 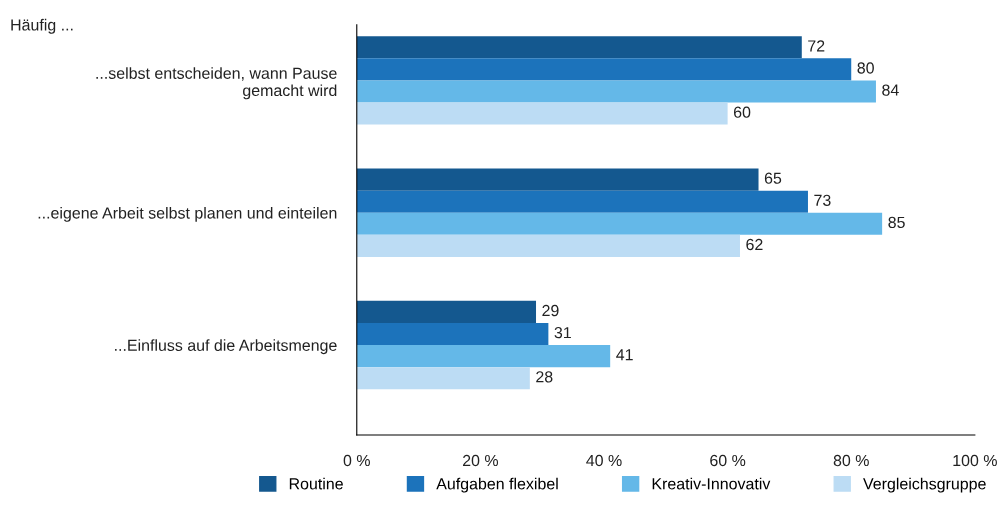 I want to click on x-tick-label: 80 %, so click(x=851, y=460).